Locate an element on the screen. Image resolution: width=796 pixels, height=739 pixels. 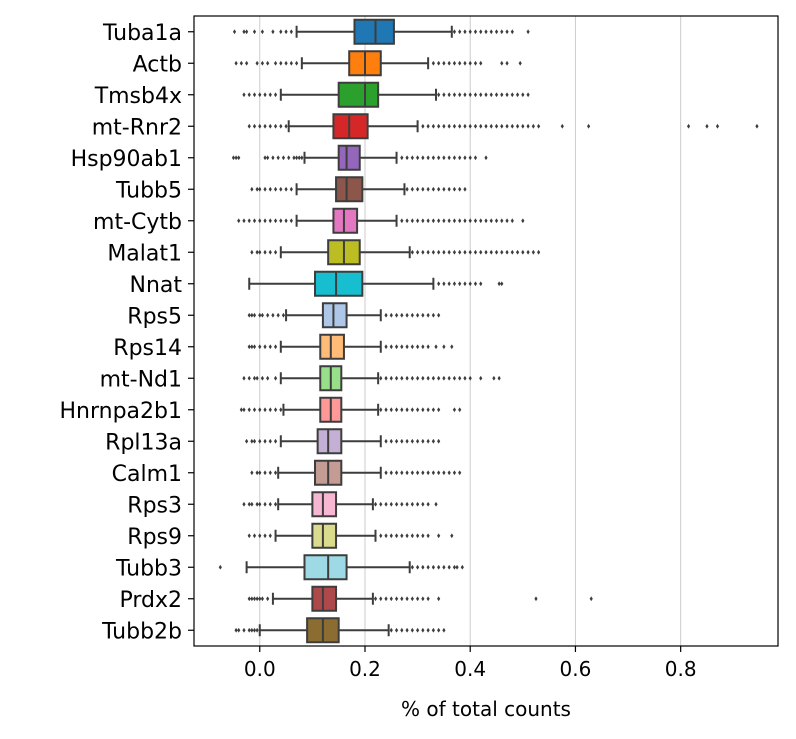
box-group-actb is located at coordinates (378, 63).